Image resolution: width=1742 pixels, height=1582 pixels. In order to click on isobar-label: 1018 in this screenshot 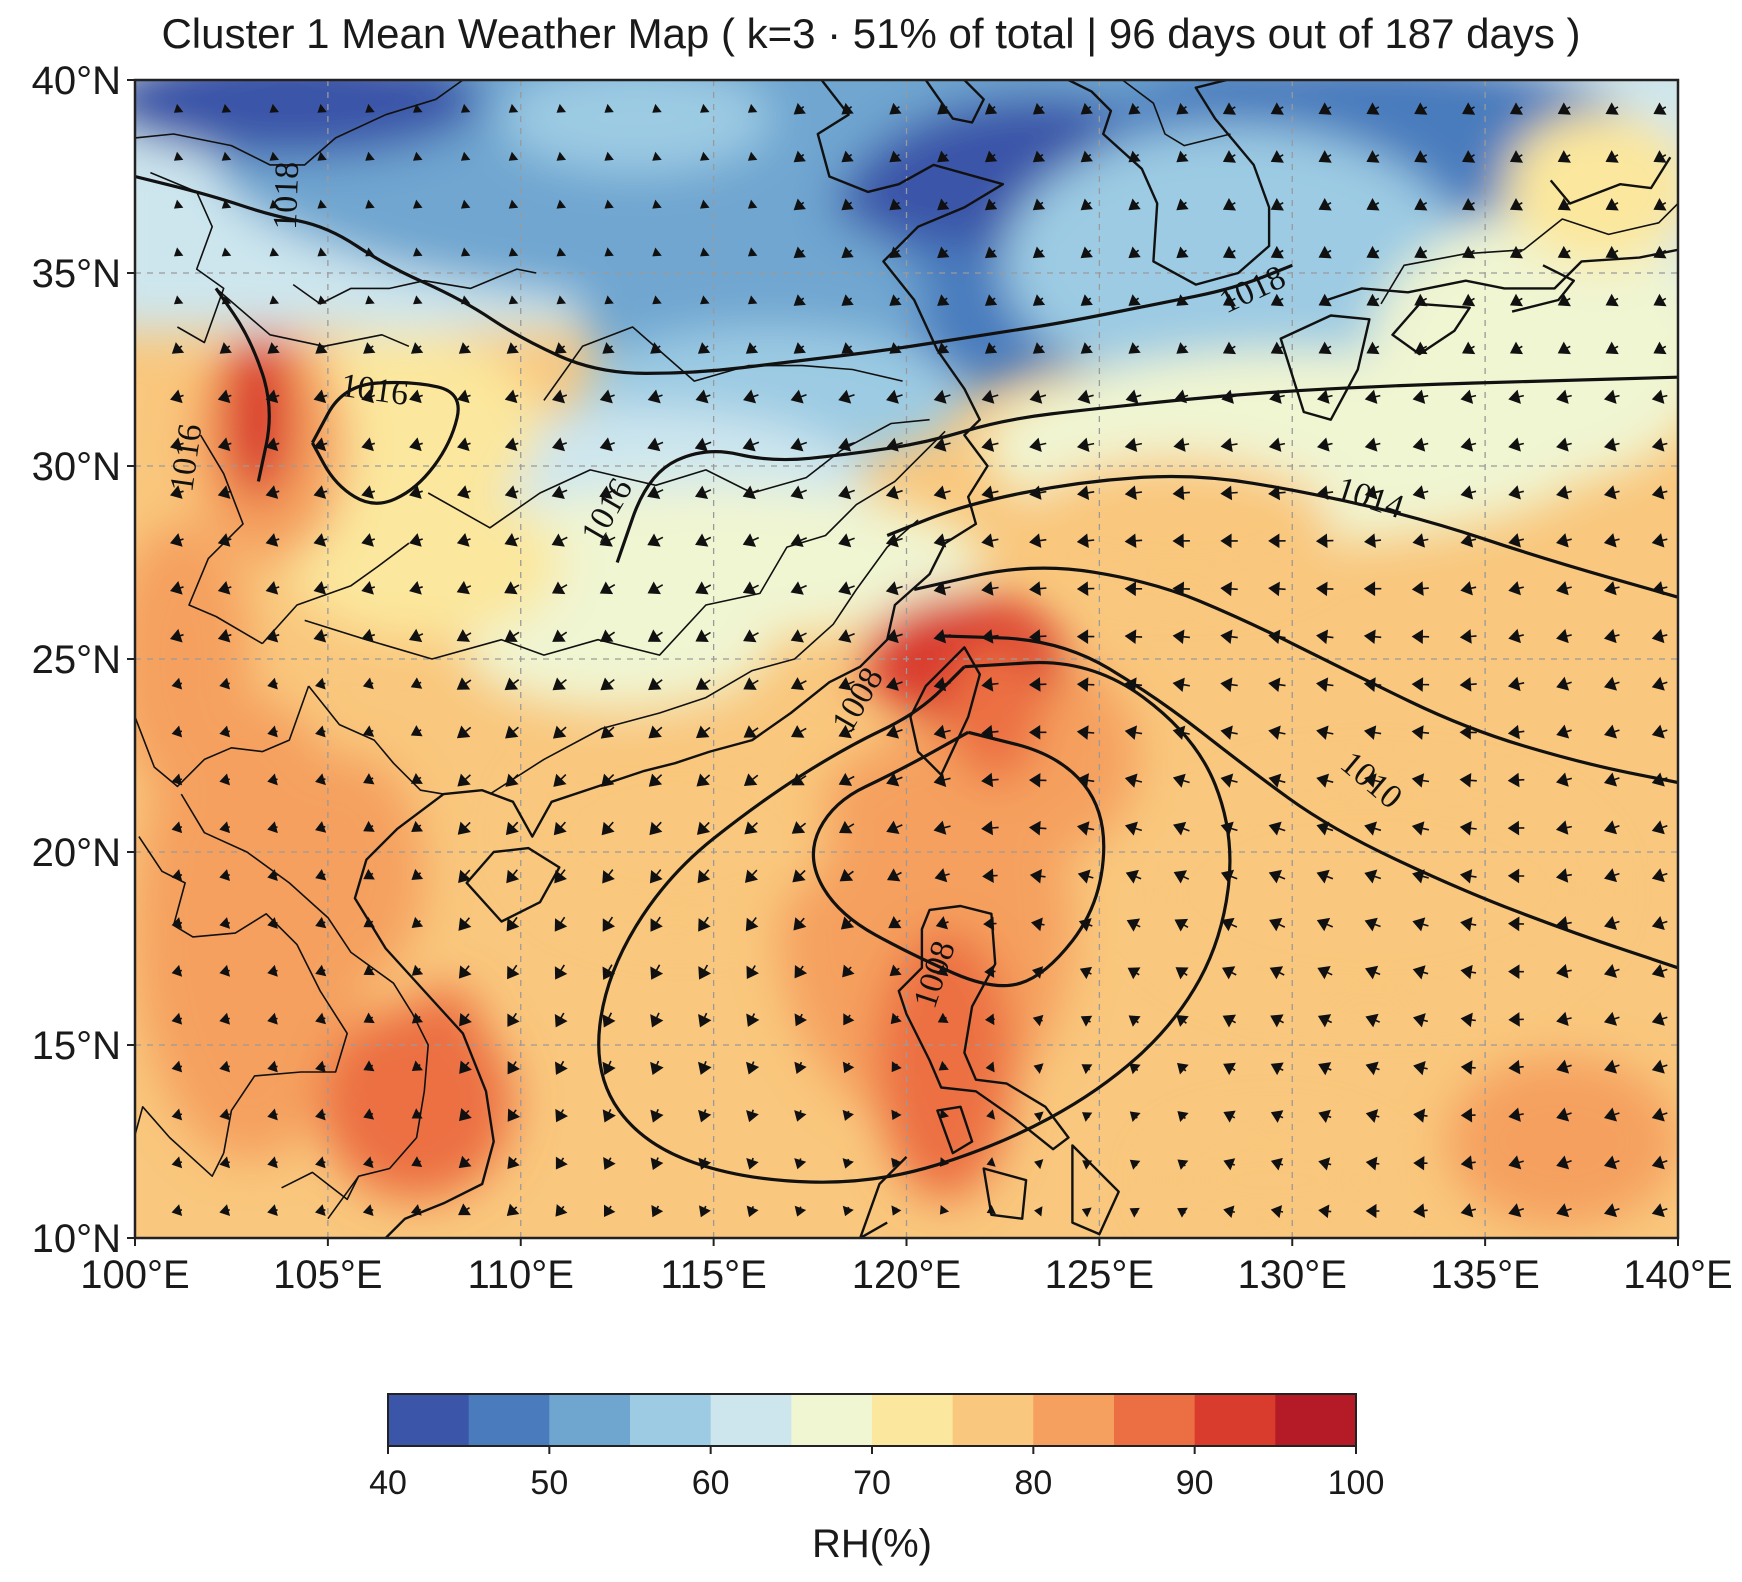, I will do `click(286, 195)`.